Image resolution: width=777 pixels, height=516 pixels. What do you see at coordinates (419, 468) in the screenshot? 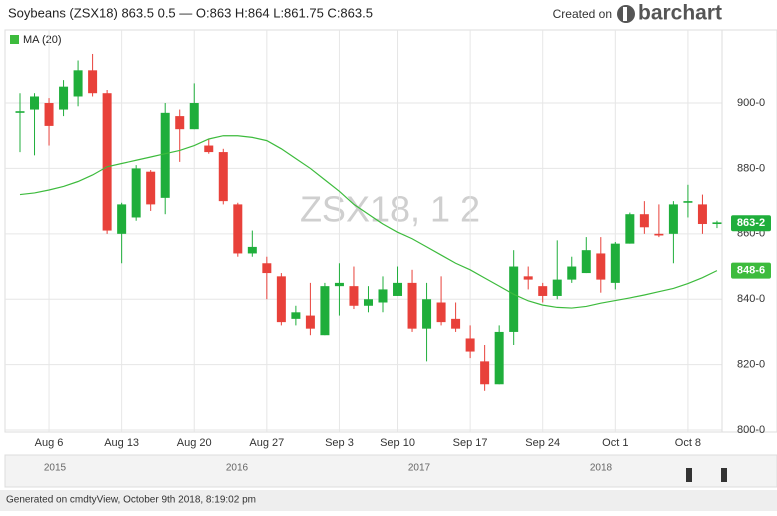
I see `navigator-label: 2017` at bounding box center [419, 468].